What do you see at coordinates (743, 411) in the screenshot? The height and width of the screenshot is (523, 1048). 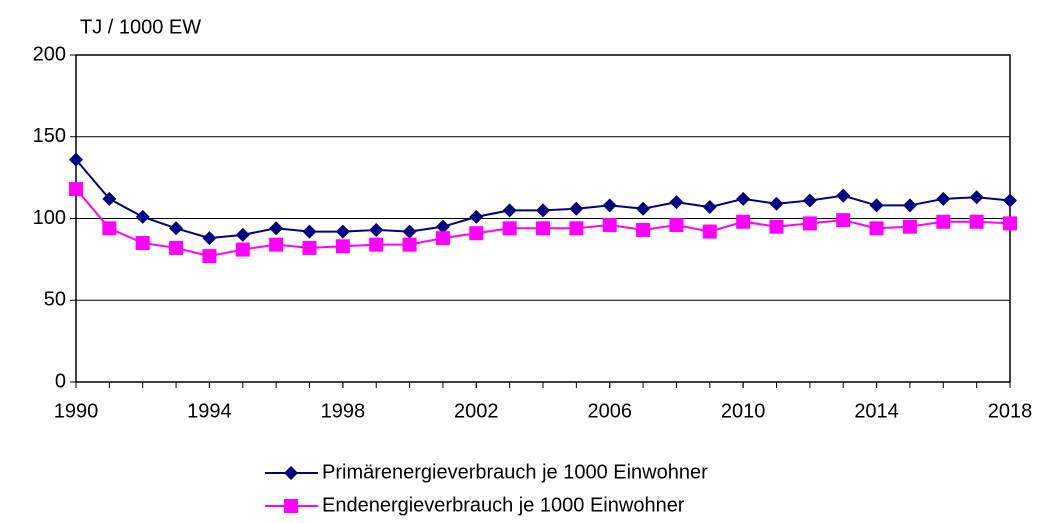 I see `x-tick-label: 2010` at bounding box center [743, 411].